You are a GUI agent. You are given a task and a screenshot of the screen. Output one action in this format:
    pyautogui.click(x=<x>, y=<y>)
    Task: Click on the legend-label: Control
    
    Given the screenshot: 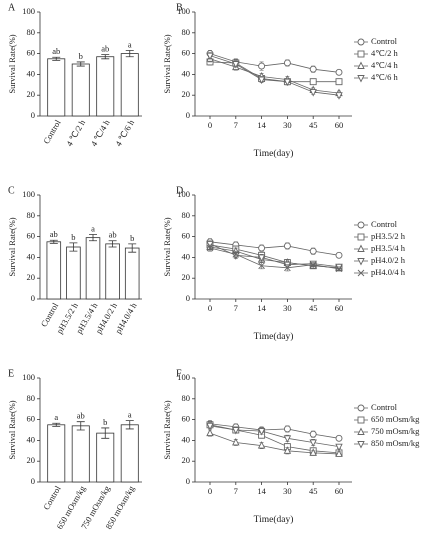 What is the action you would take?
    pyautogui.click(x=384, y=224)
    